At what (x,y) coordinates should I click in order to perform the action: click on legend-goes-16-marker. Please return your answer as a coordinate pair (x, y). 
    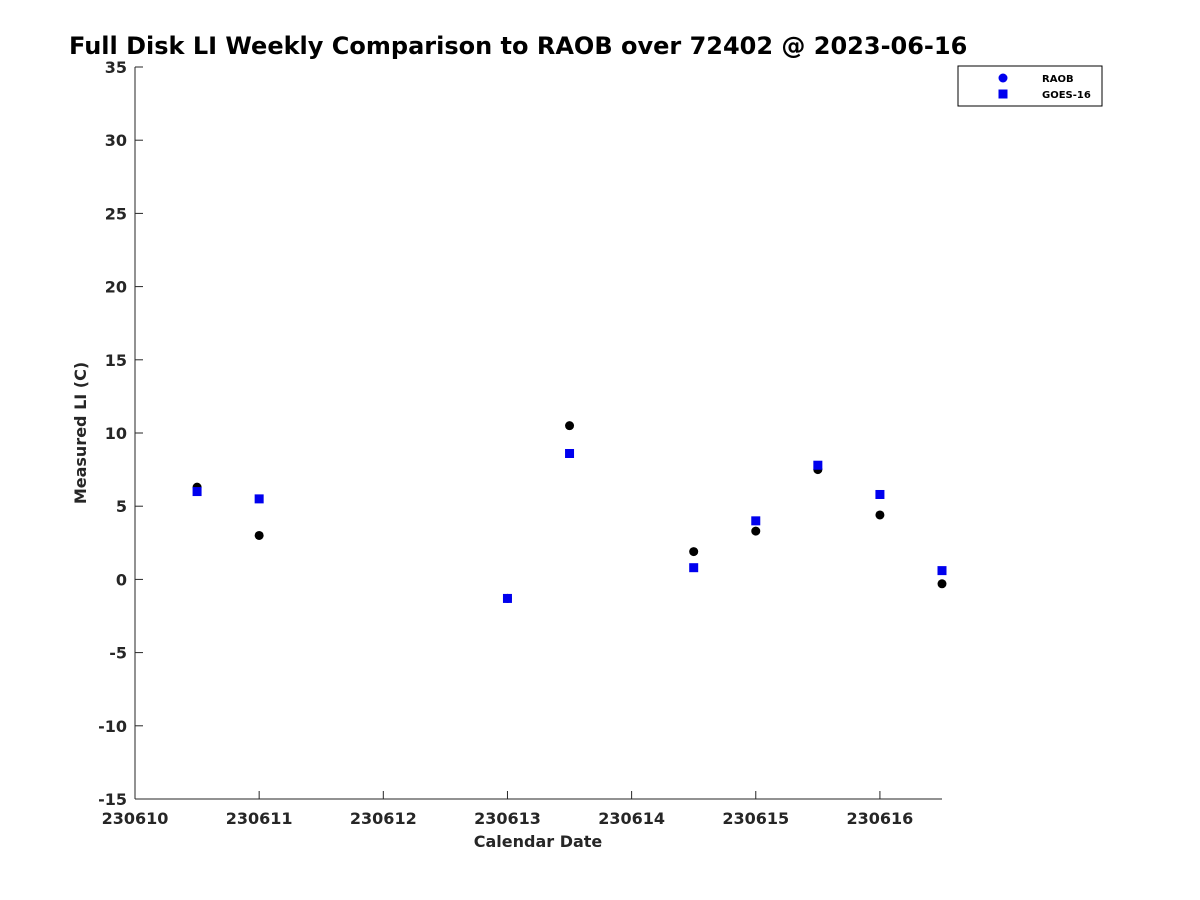
    Looking at the image, I should click on (1003, 94).